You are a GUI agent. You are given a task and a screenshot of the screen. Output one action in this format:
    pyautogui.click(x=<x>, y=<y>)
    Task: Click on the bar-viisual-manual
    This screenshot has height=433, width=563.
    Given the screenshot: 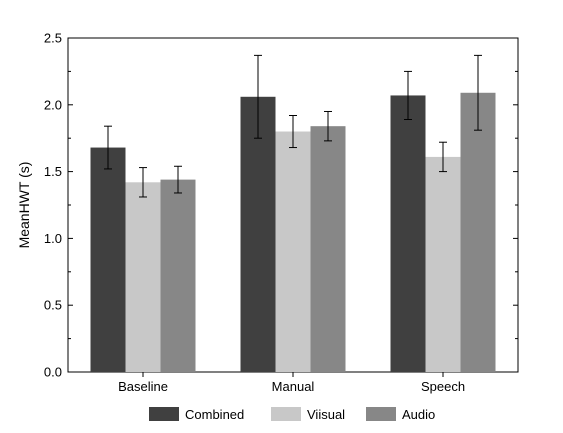 What is the action you would take?
    pyautogui.click(x=293, y=251)
    